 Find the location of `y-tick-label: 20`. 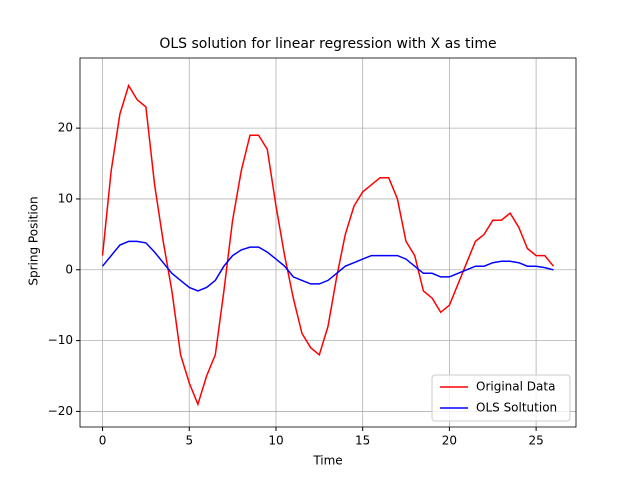

y-tick-label: 20 is located at coordinates (65, 128).